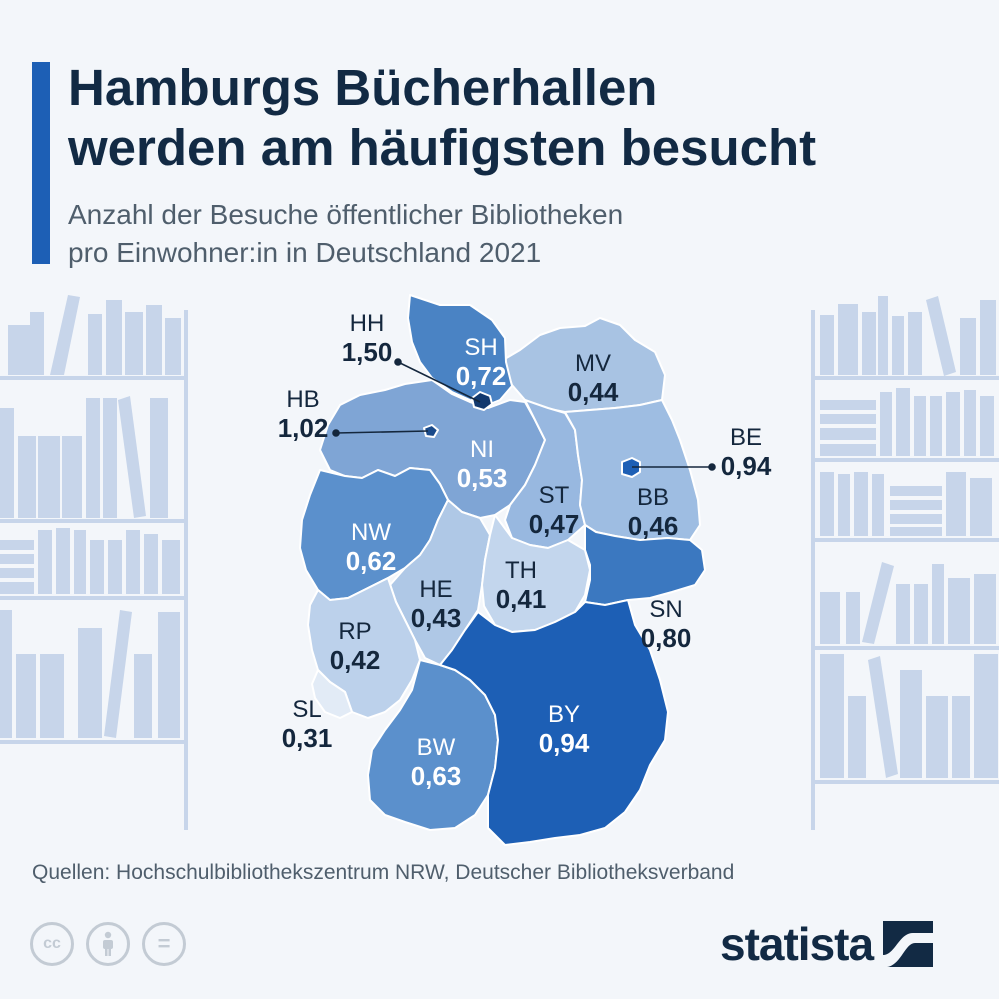  What do you see at coordinates (303, 427) in the screenshot?
I see `region-value: 1,02` at bounding box center [303, 427].